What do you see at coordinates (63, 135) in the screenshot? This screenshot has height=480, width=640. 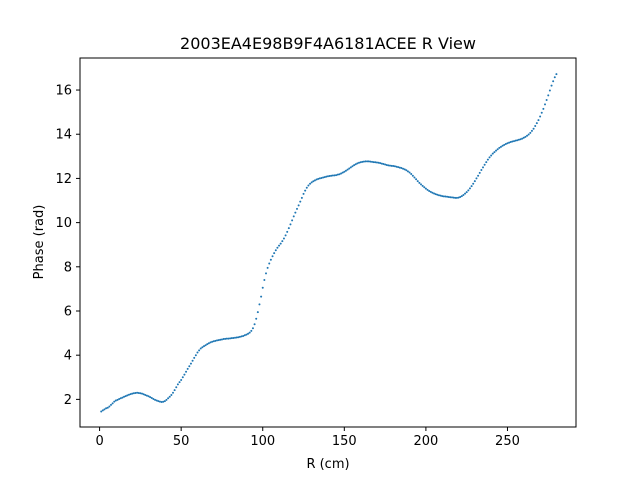 I see `y-tick-label: 14` at bounding box center [63, 135].